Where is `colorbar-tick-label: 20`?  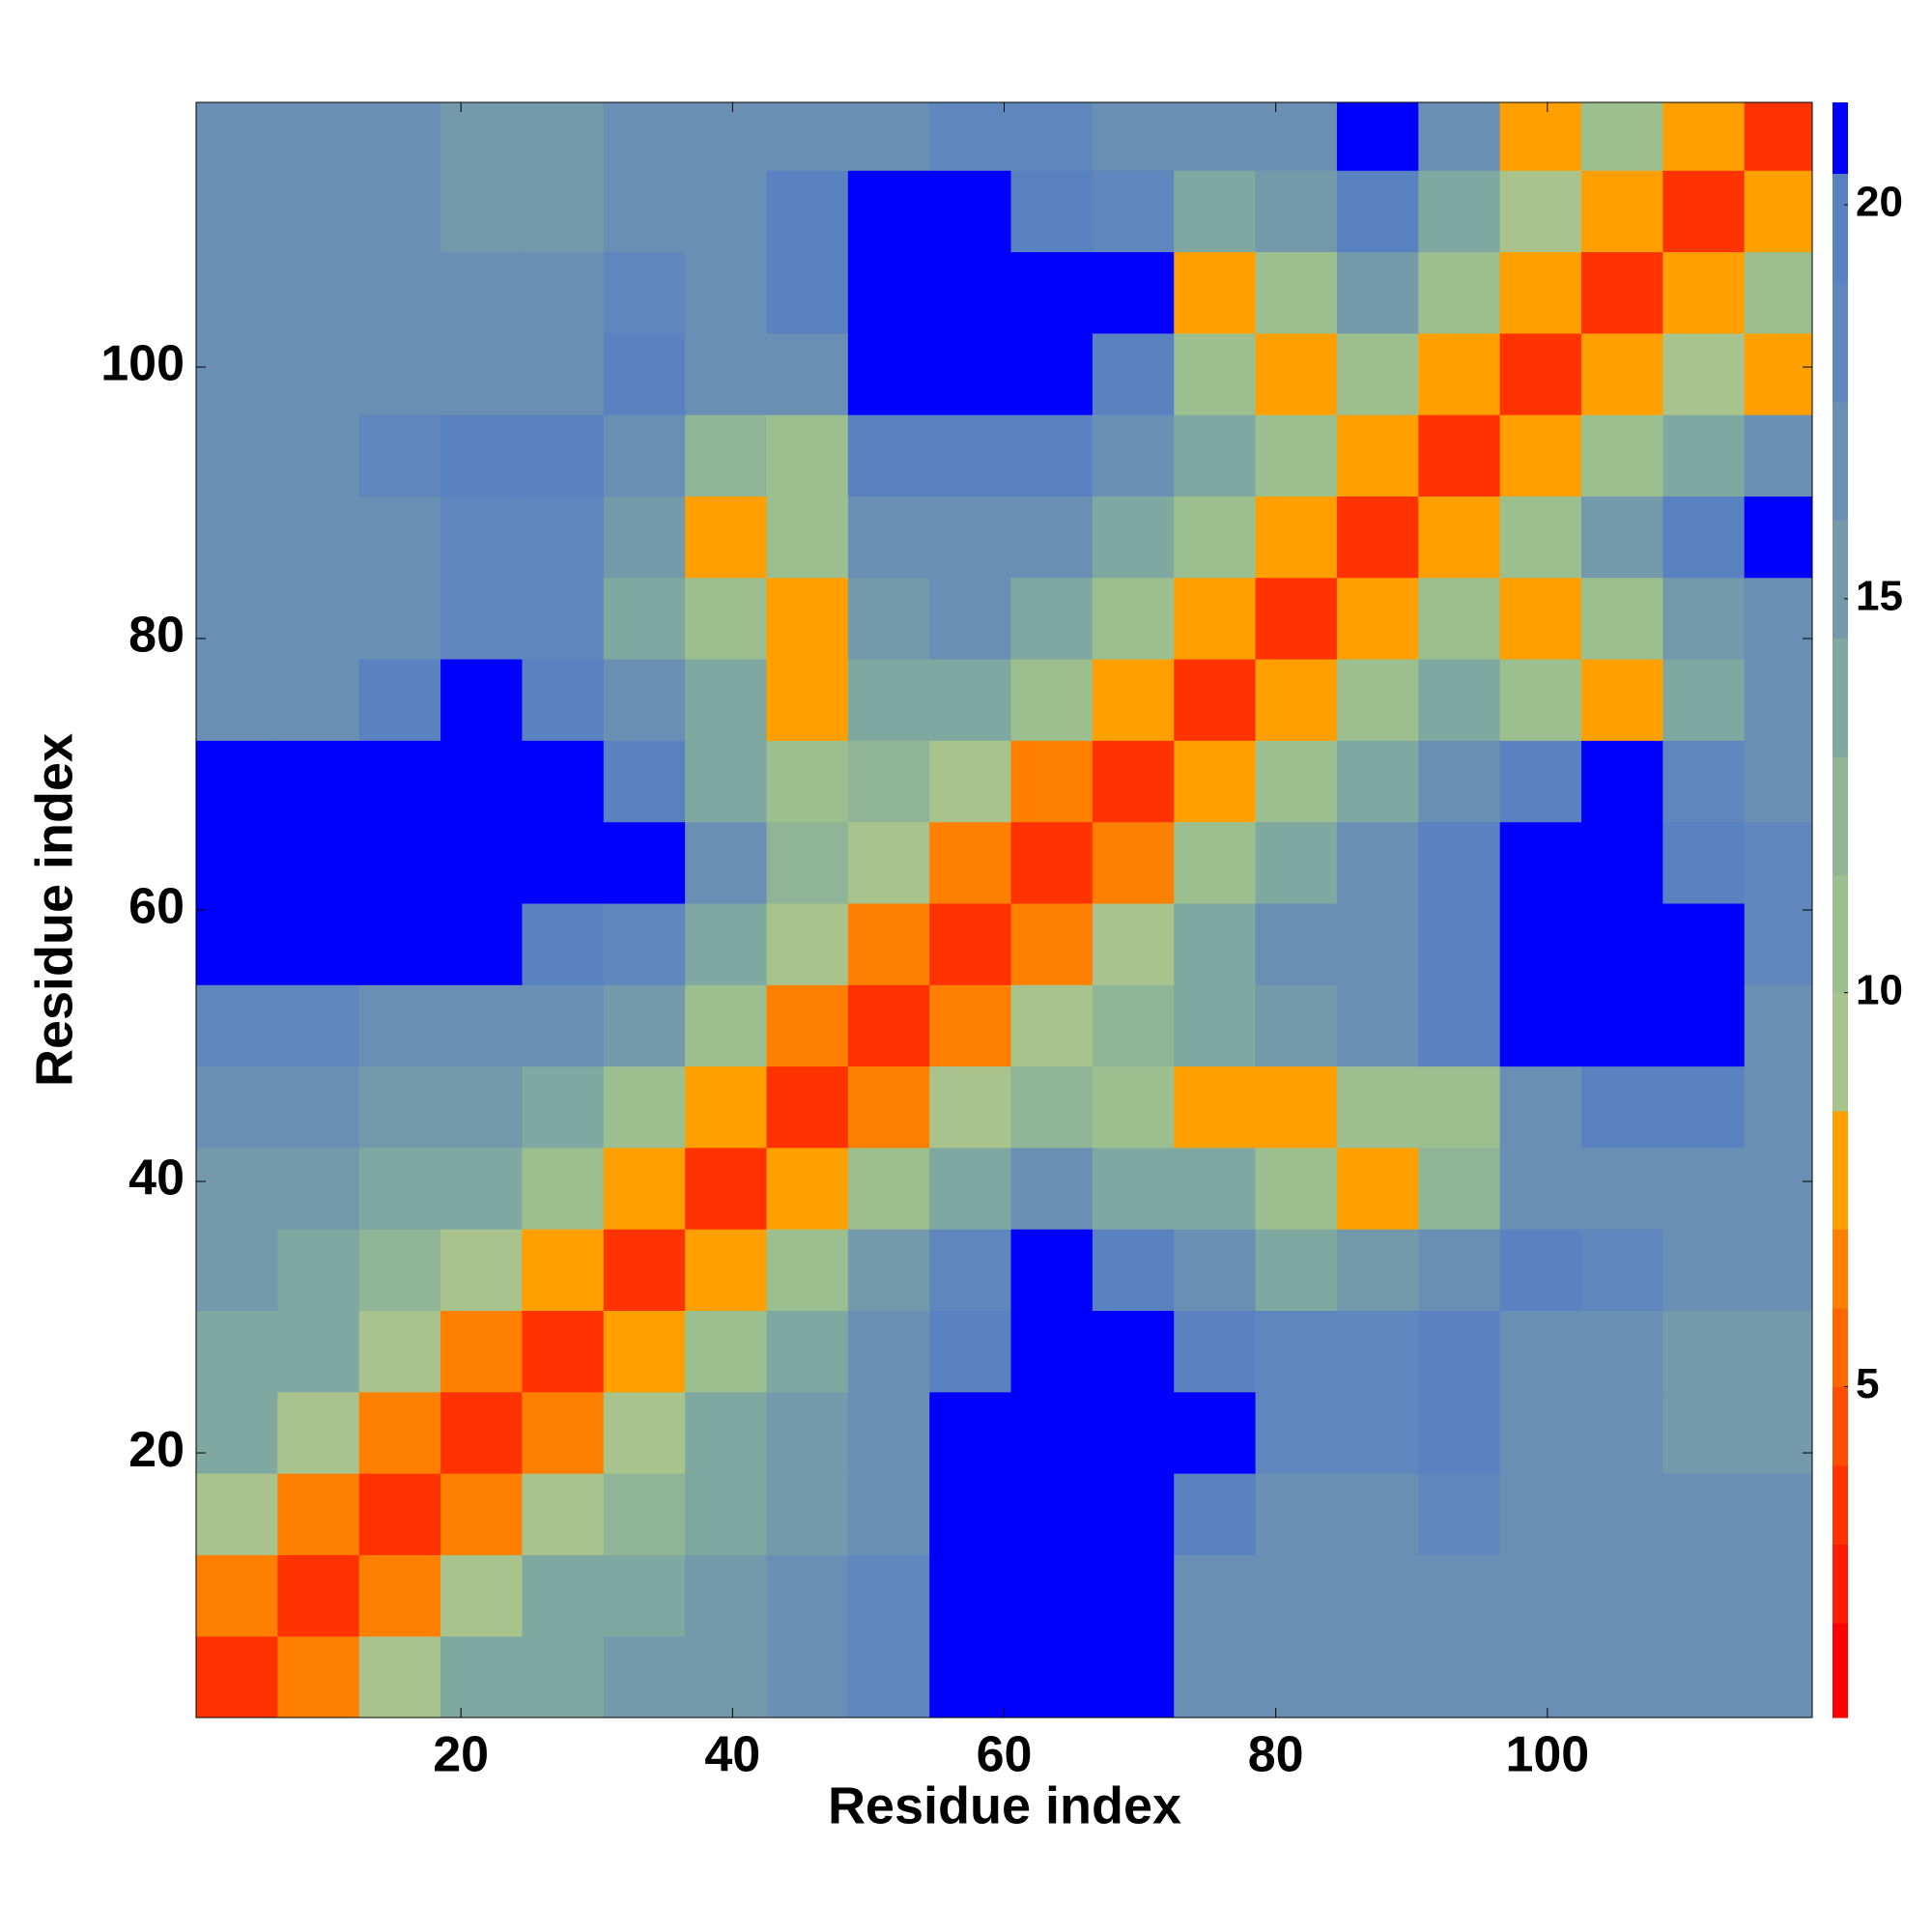
colorbar-tick-label: 20 is located at coordinates (1879, 202).